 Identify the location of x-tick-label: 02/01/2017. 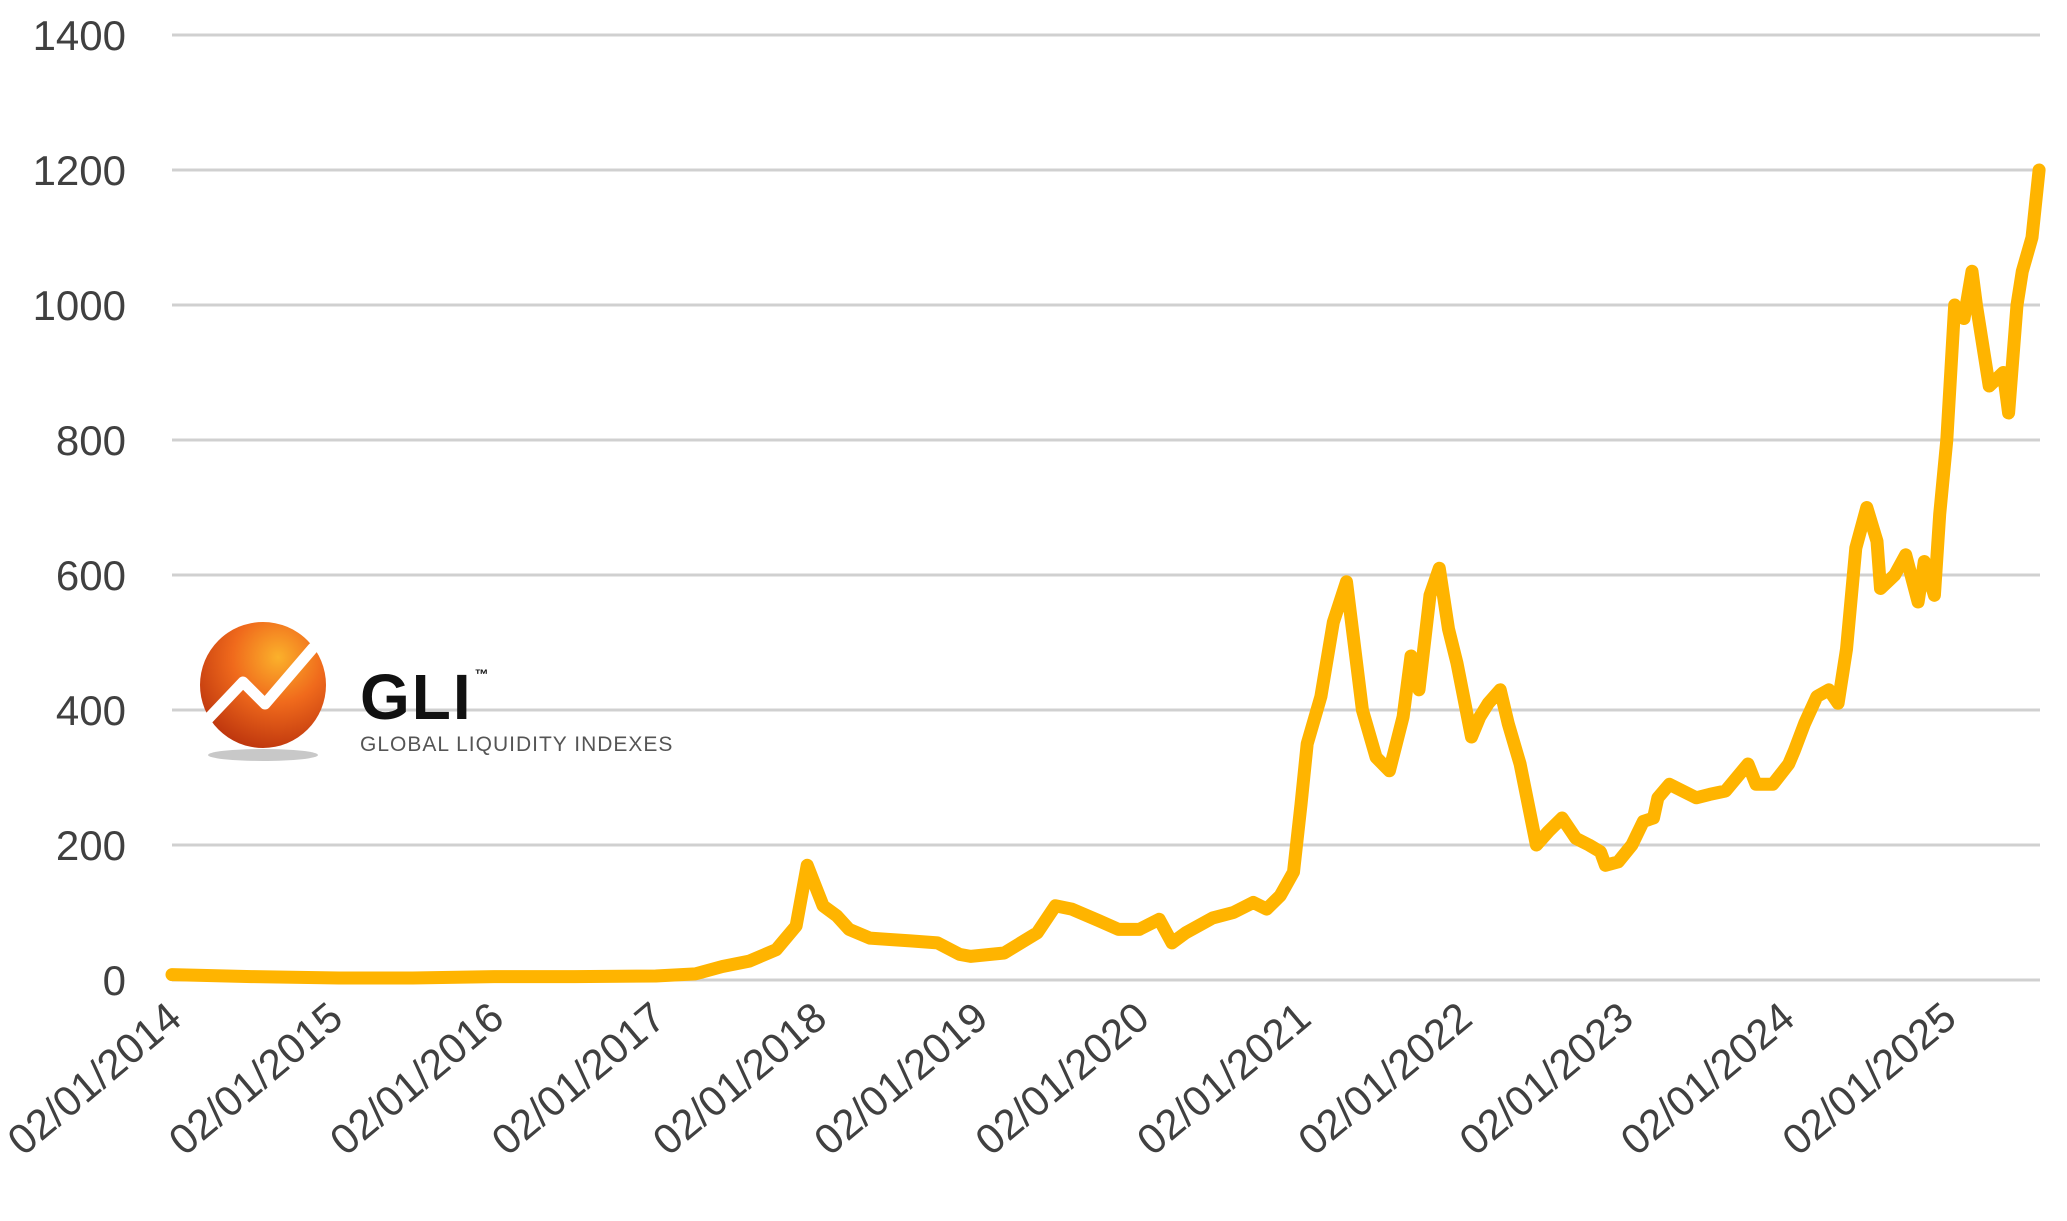
(578, 1078).